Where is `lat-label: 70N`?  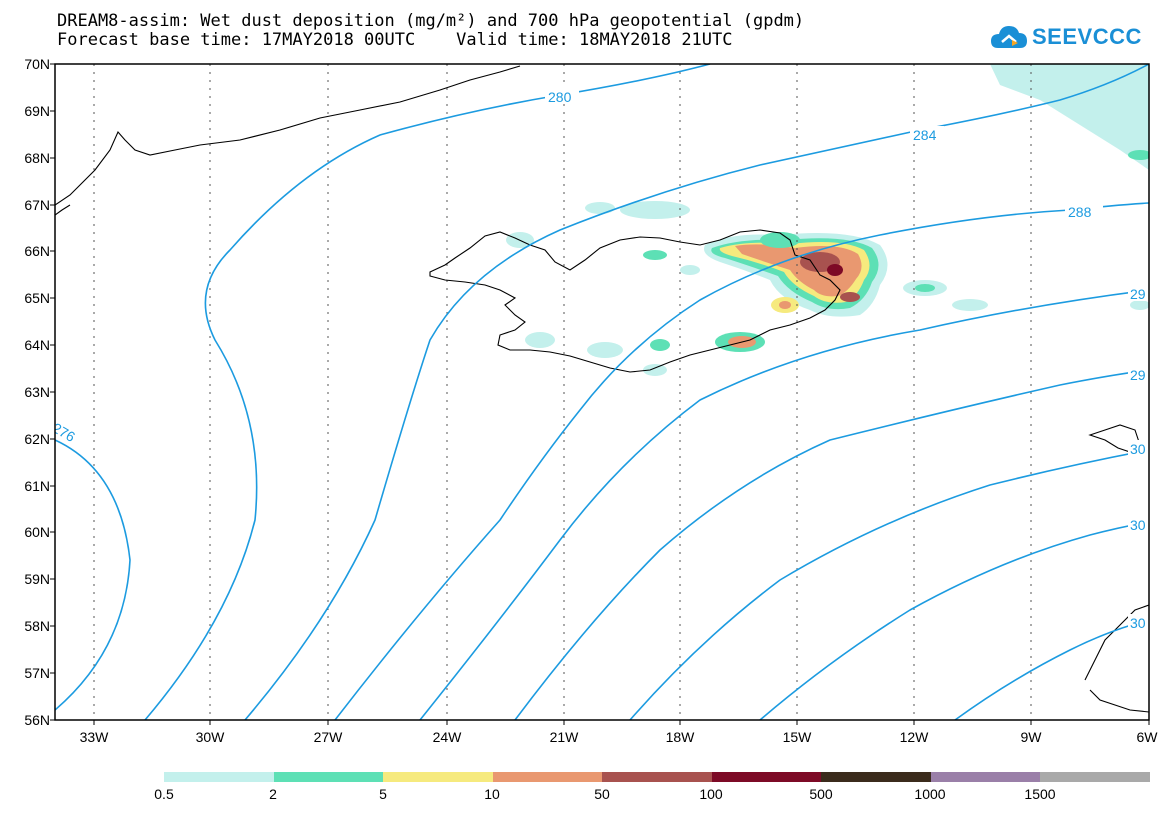
lat-label: 70N is located at coordinates (37, 64).